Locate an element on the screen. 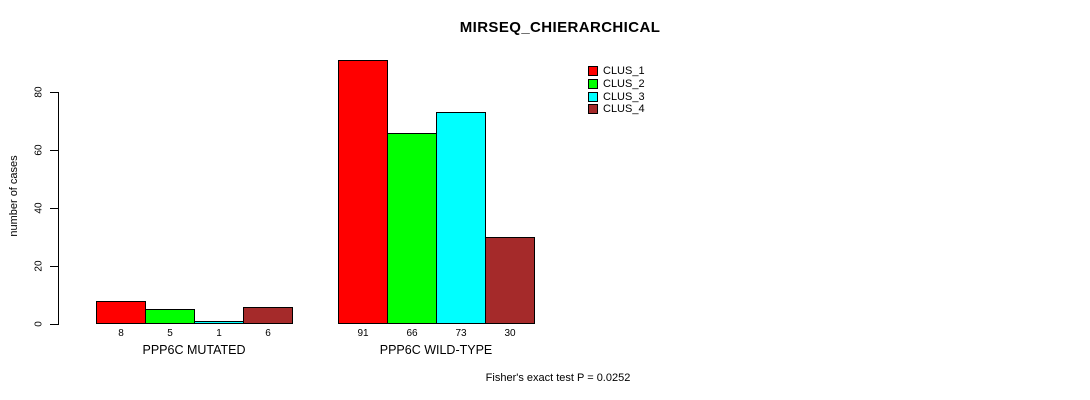  chart-title: MIRSEQ_CHIERARCHICAL is located at coordinates (560, 27).